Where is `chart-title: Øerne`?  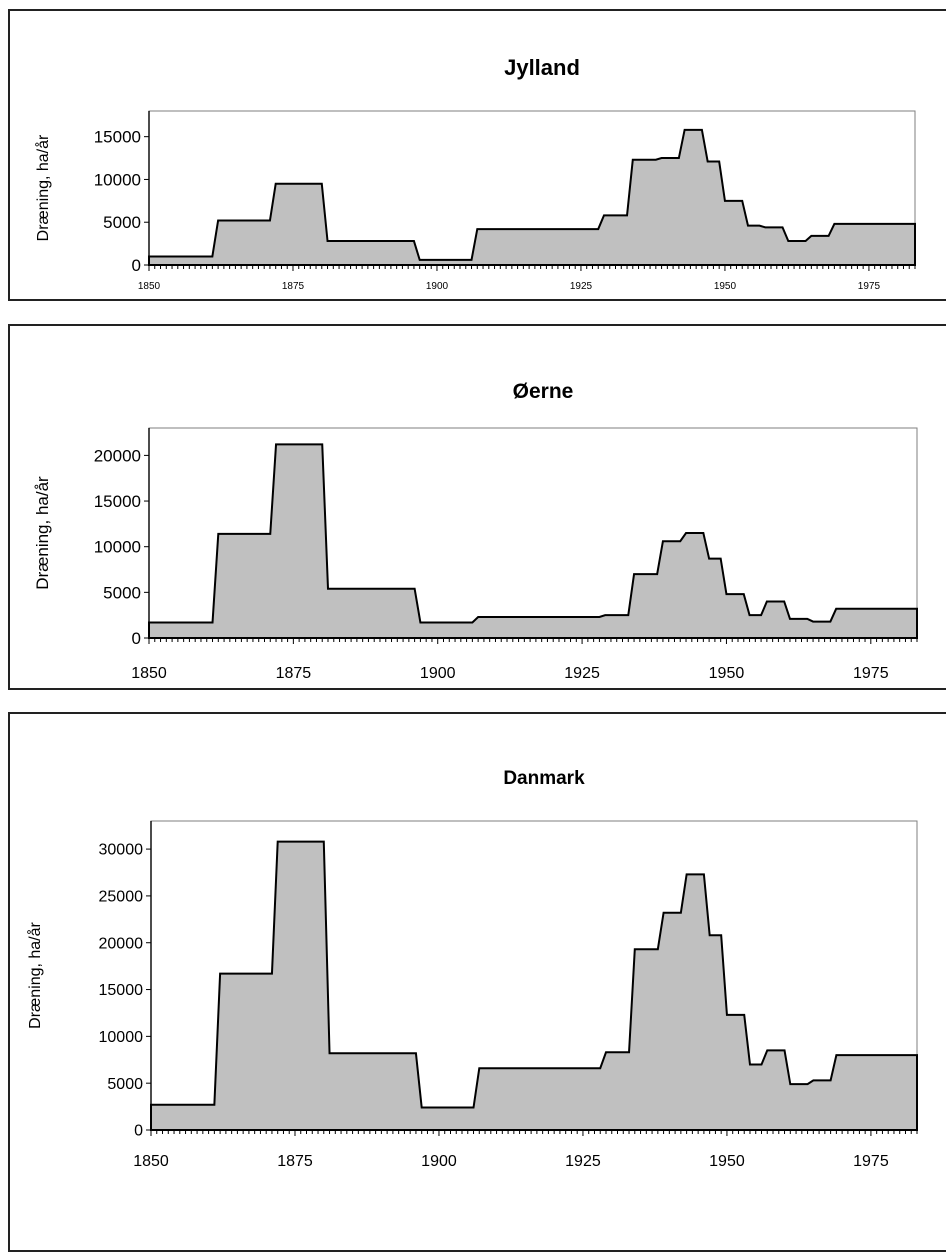
chart-title: Øerne is located at coordinates (543, 391).